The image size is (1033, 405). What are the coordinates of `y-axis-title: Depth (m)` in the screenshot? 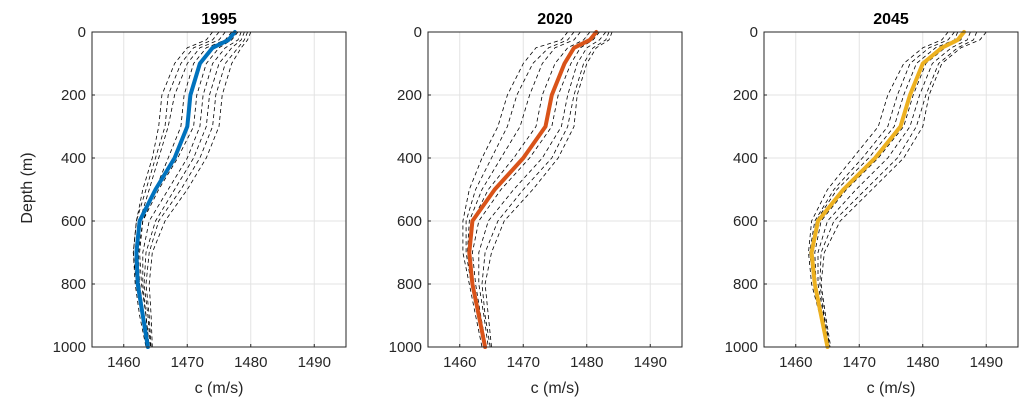 It's located at (27, 187).